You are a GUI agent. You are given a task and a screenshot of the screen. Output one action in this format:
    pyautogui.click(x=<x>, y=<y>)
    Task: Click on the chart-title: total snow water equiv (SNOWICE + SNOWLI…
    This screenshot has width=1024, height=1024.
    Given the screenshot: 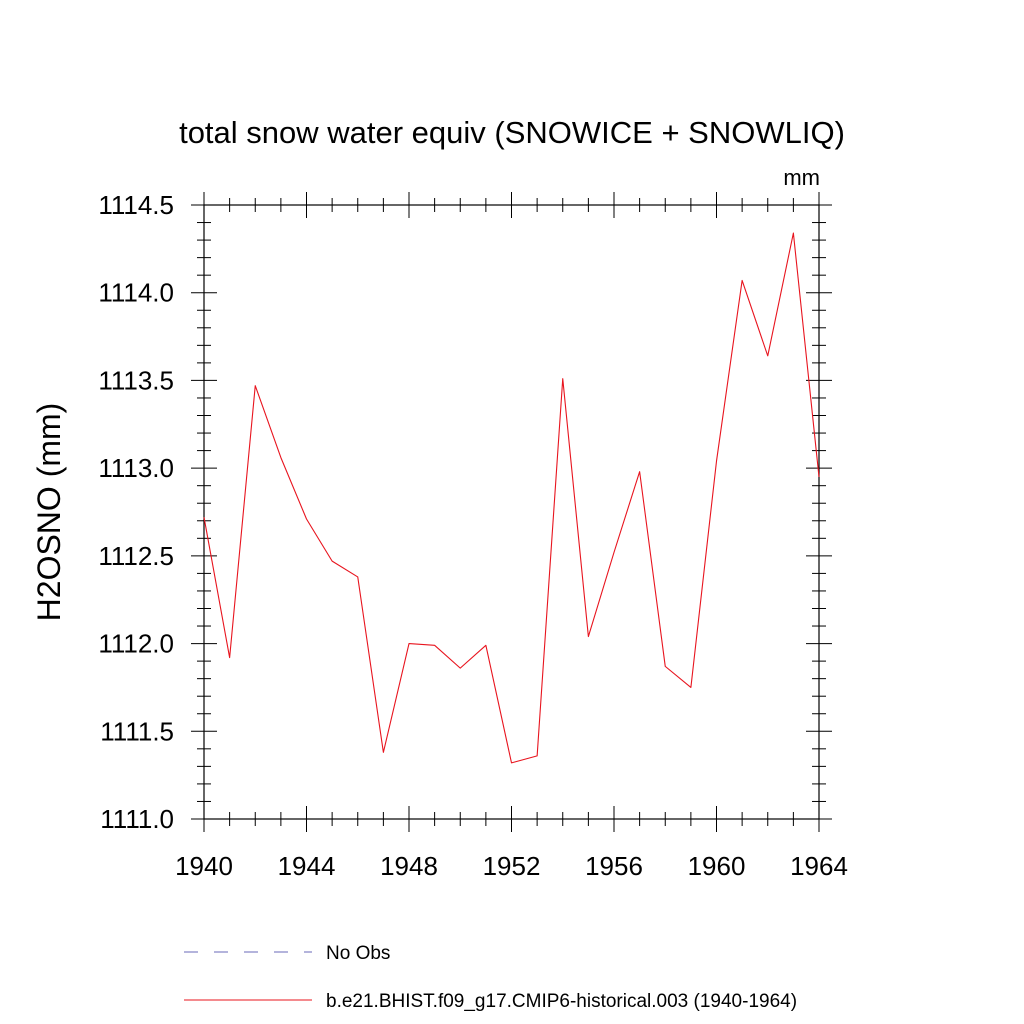 What is the action you would take?
    pyautogui.click(x=512, y=132)
    